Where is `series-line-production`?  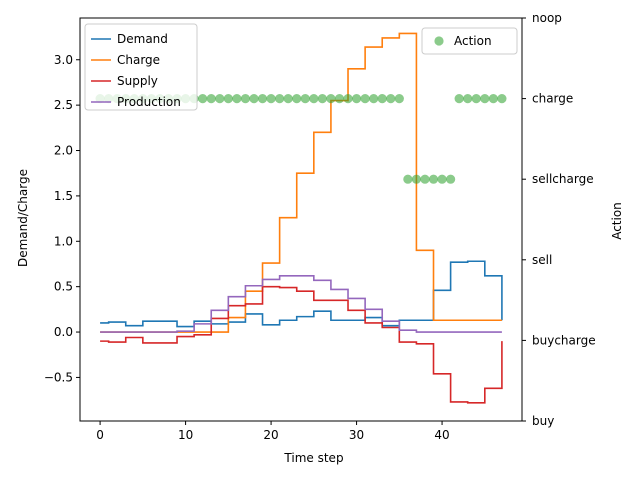 series-line-production is located at coordinates (301, 303).